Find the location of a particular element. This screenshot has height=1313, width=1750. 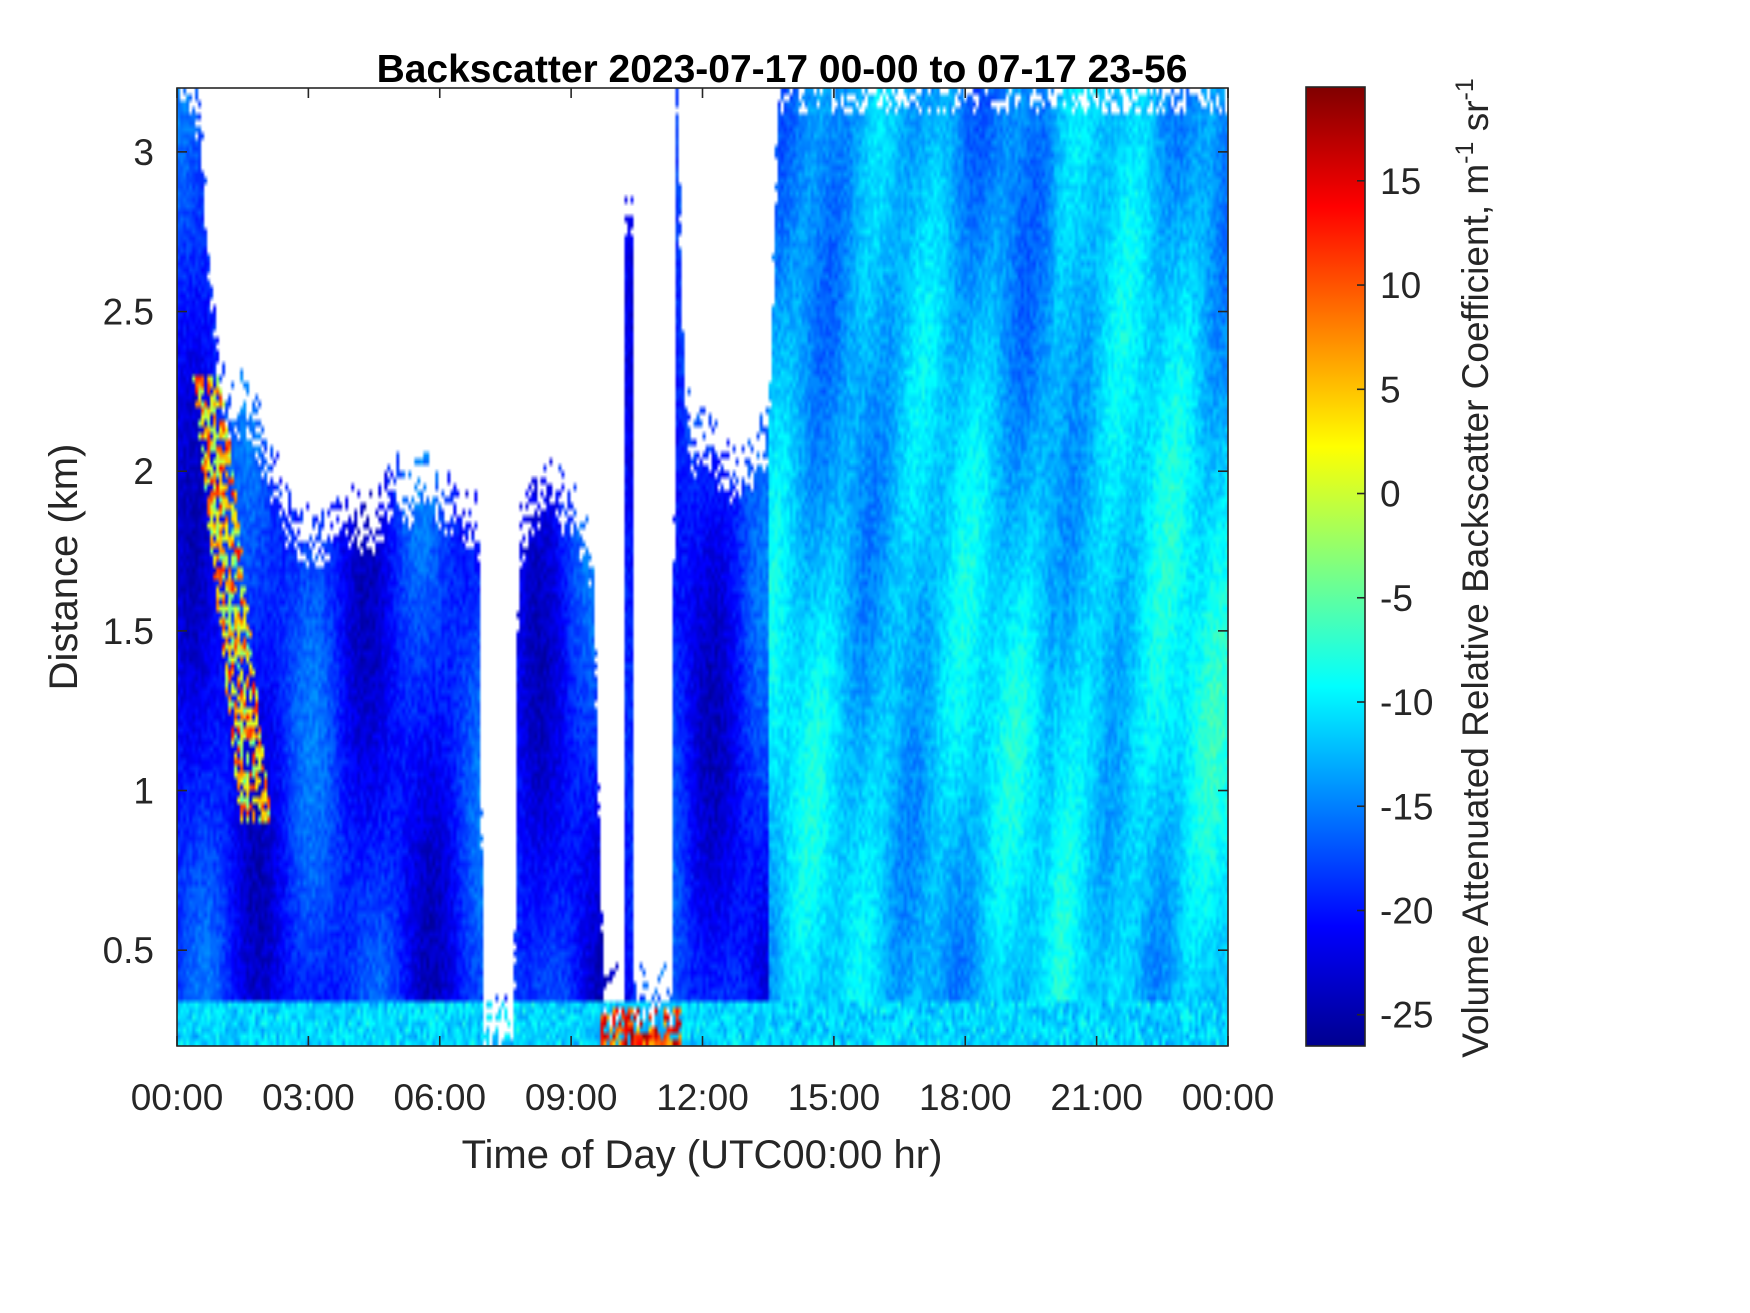

colorbar-tick-label: -15 is located at coordinates (1406, 806).